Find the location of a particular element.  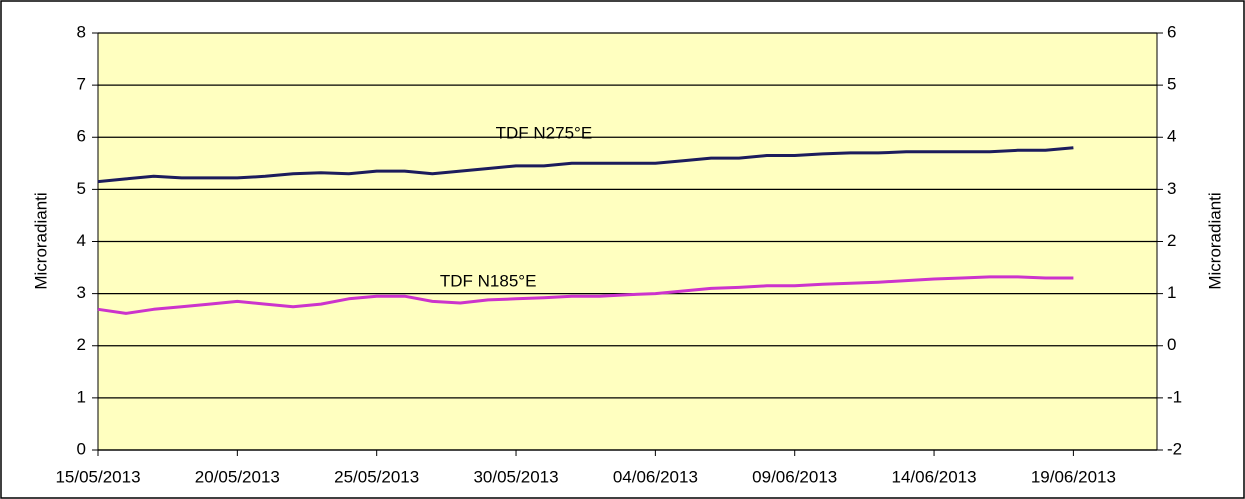

y-tick-label: 7 is located at coordinates (81, 84).